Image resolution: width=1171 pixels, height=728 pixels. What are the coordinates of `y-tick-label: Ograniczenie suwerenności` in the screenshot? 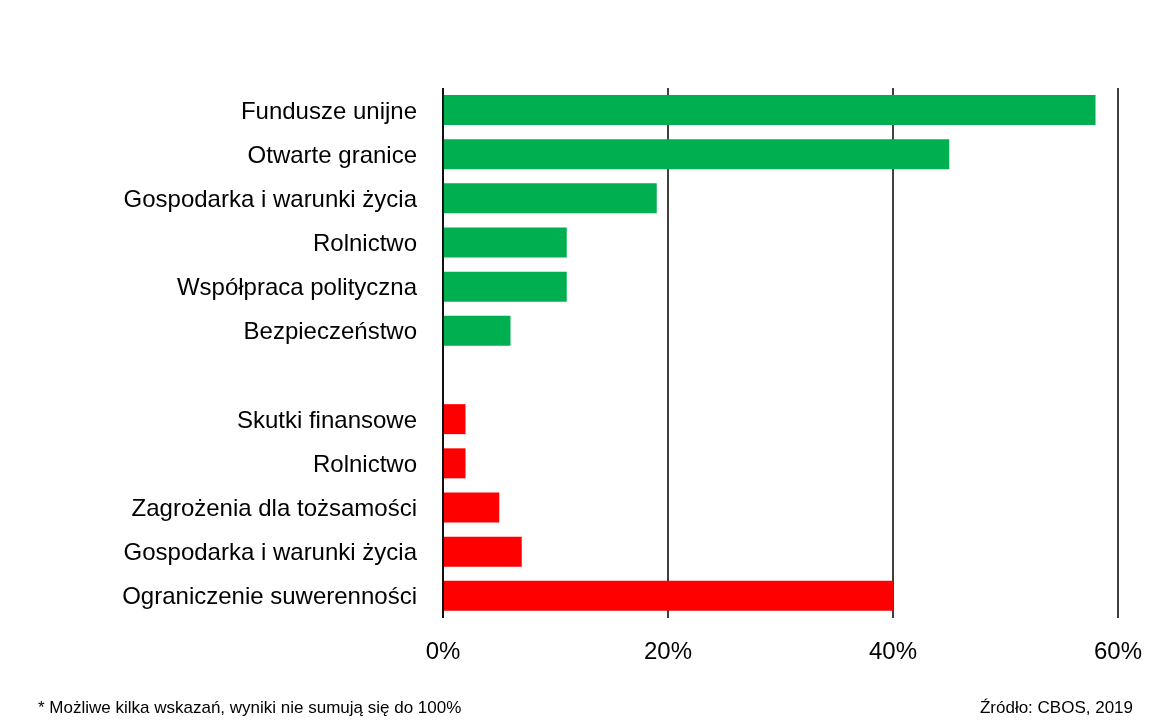 It's located at (269, 596).